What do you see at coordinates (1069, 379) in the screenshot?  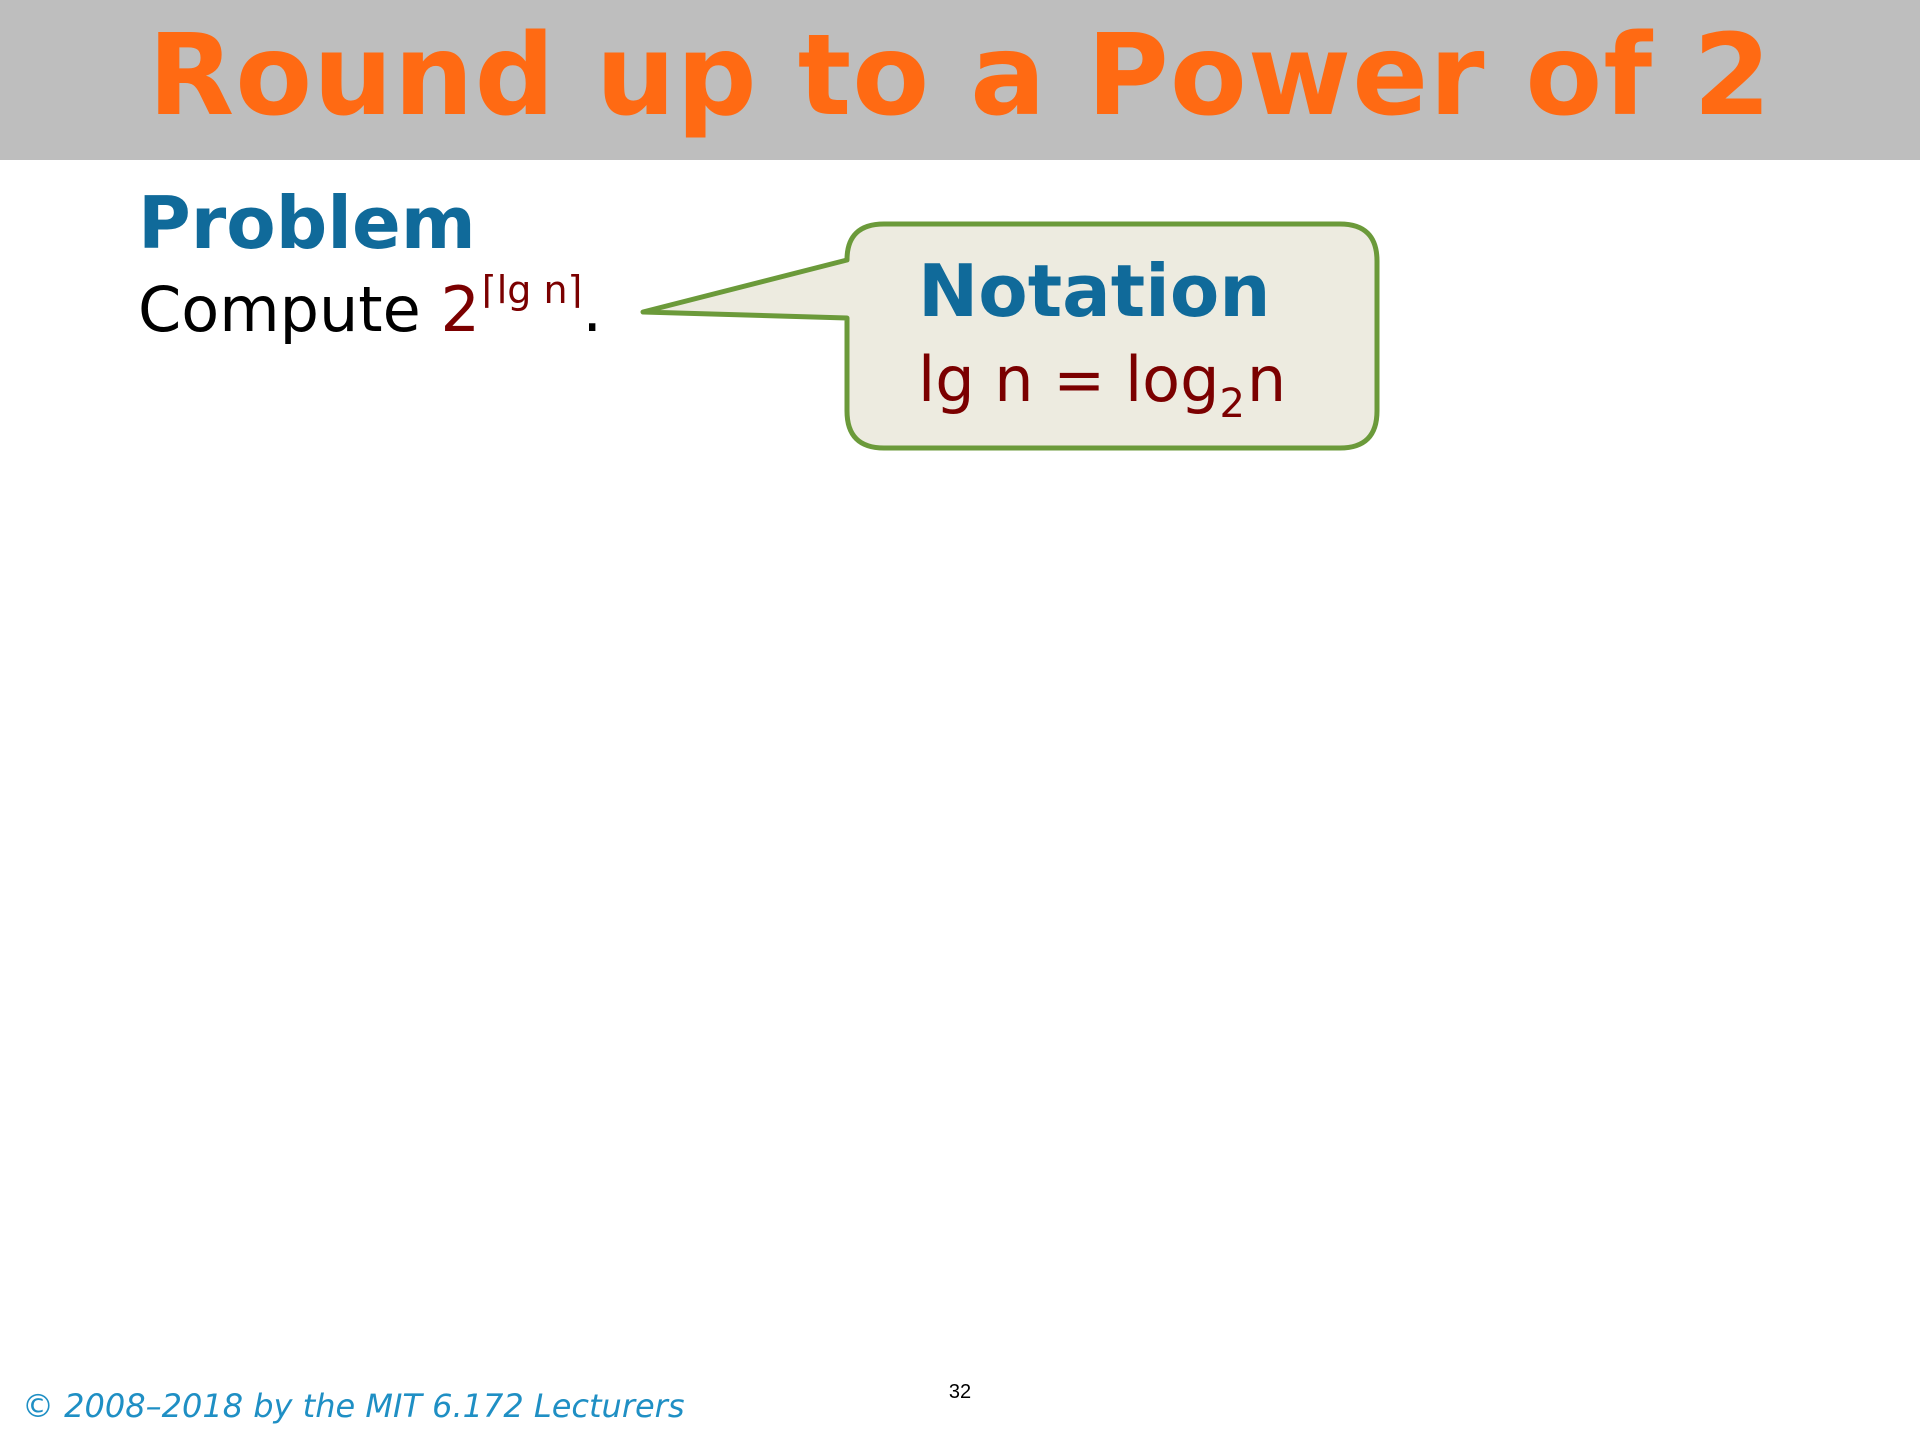 I see `notation-lhs: lg n = log` at bounding box center [1069, 379].